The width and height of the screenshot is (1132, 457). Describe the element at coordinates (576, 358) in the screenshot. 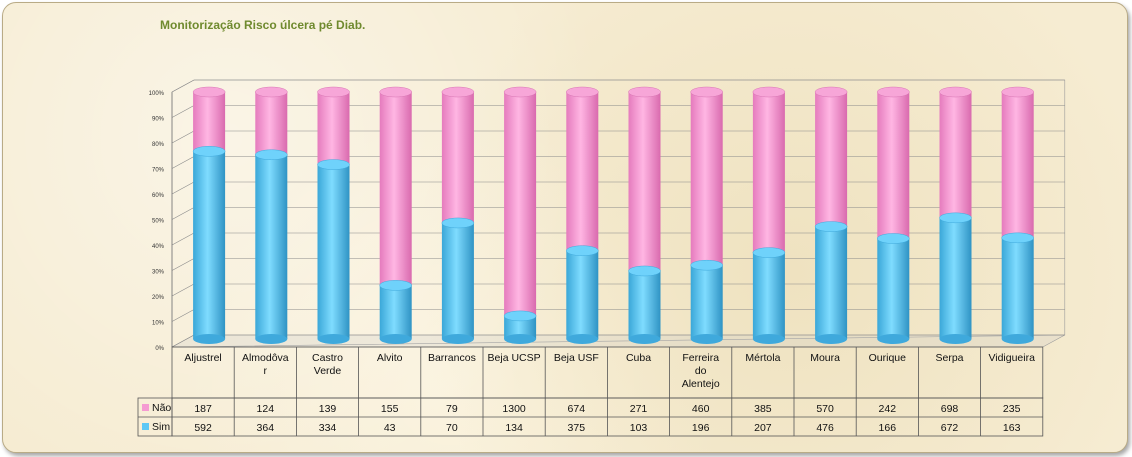

I see `category-label: Beja USF` at that location.